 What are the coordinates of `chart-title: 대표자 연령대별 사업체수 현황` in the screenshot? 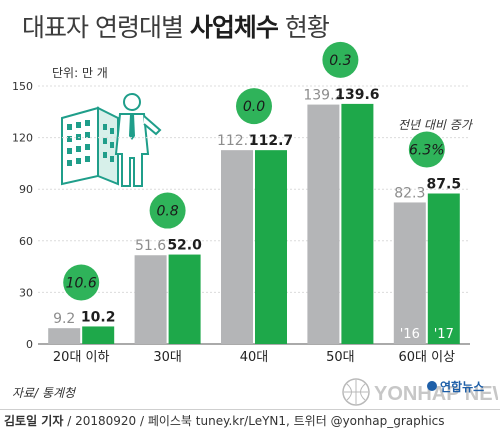 It's located at (176, 26).